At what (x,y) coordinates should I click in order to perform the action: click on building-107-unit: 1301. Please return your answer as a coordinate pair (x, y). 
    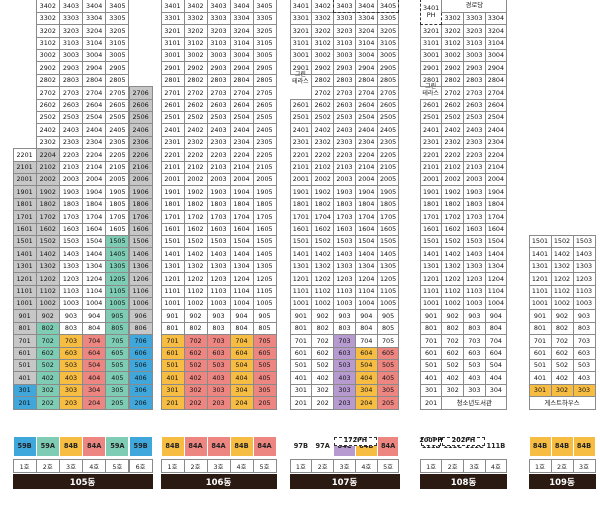
    Looking at the image, I should click on (301, 266).